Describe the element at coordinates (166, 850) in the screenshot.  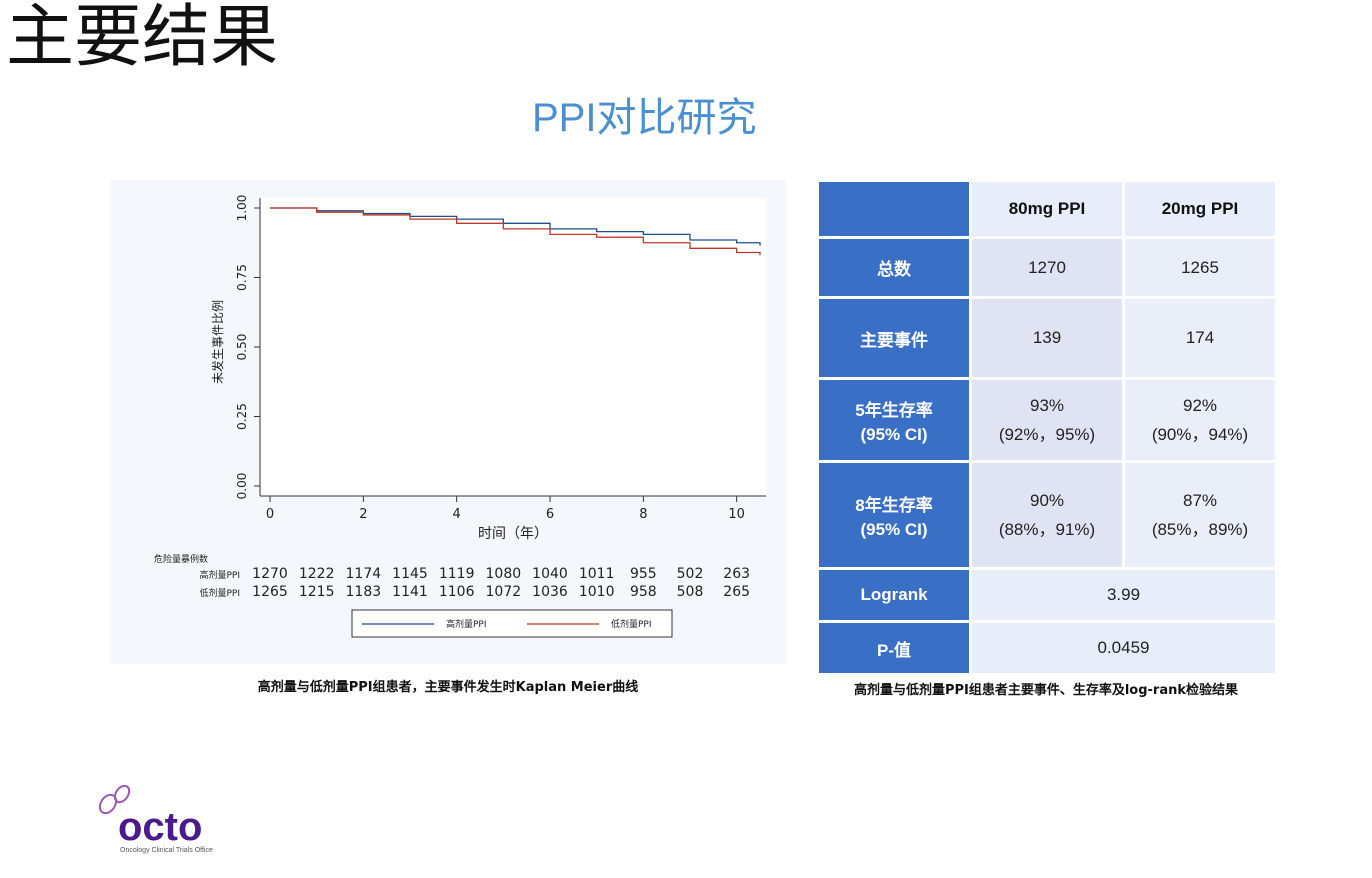
I see `logo-tagline: Oncology Clinical Trials Office` at that location.